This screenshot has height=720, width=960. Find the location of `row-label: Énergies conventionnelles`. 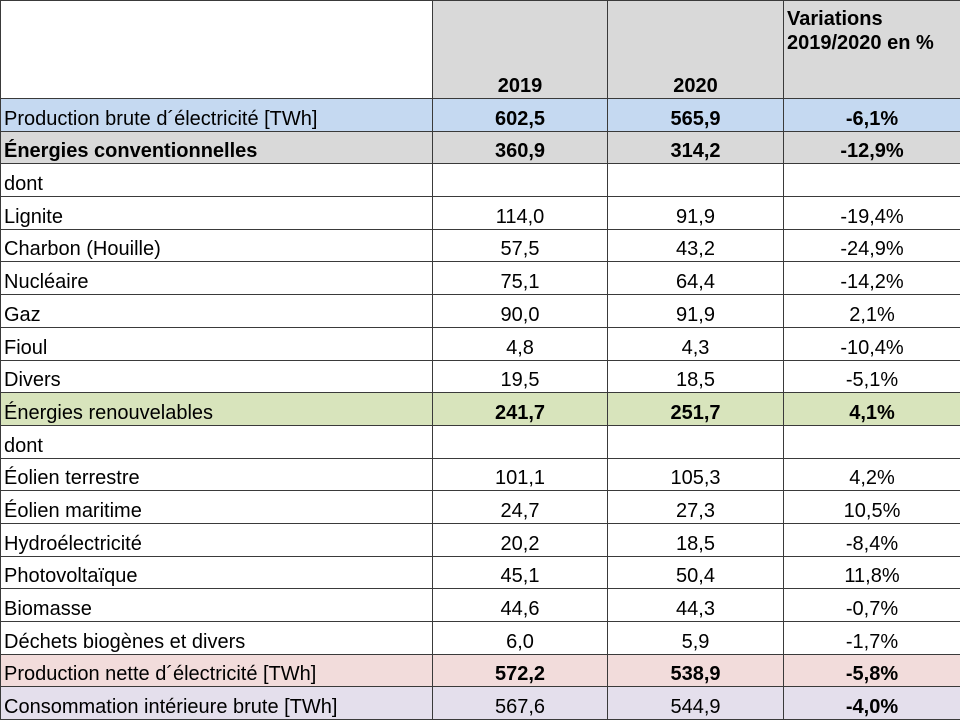

row-label: Énergies conventionnelles is located at coordinates (216, 147).